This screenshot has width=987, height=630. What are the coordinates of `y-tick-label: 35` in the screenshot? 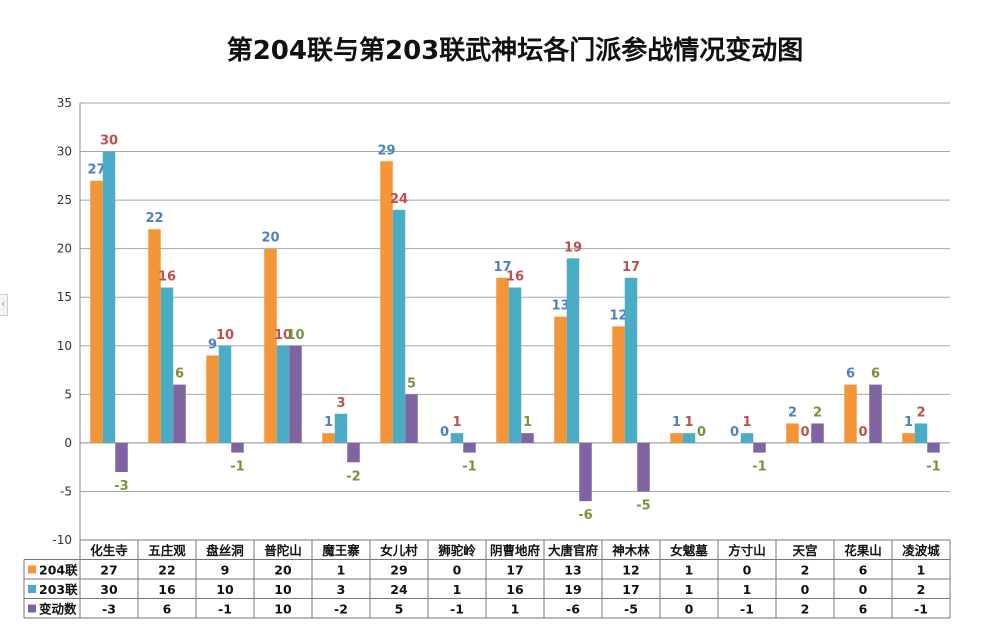 It's located at (64, 103).